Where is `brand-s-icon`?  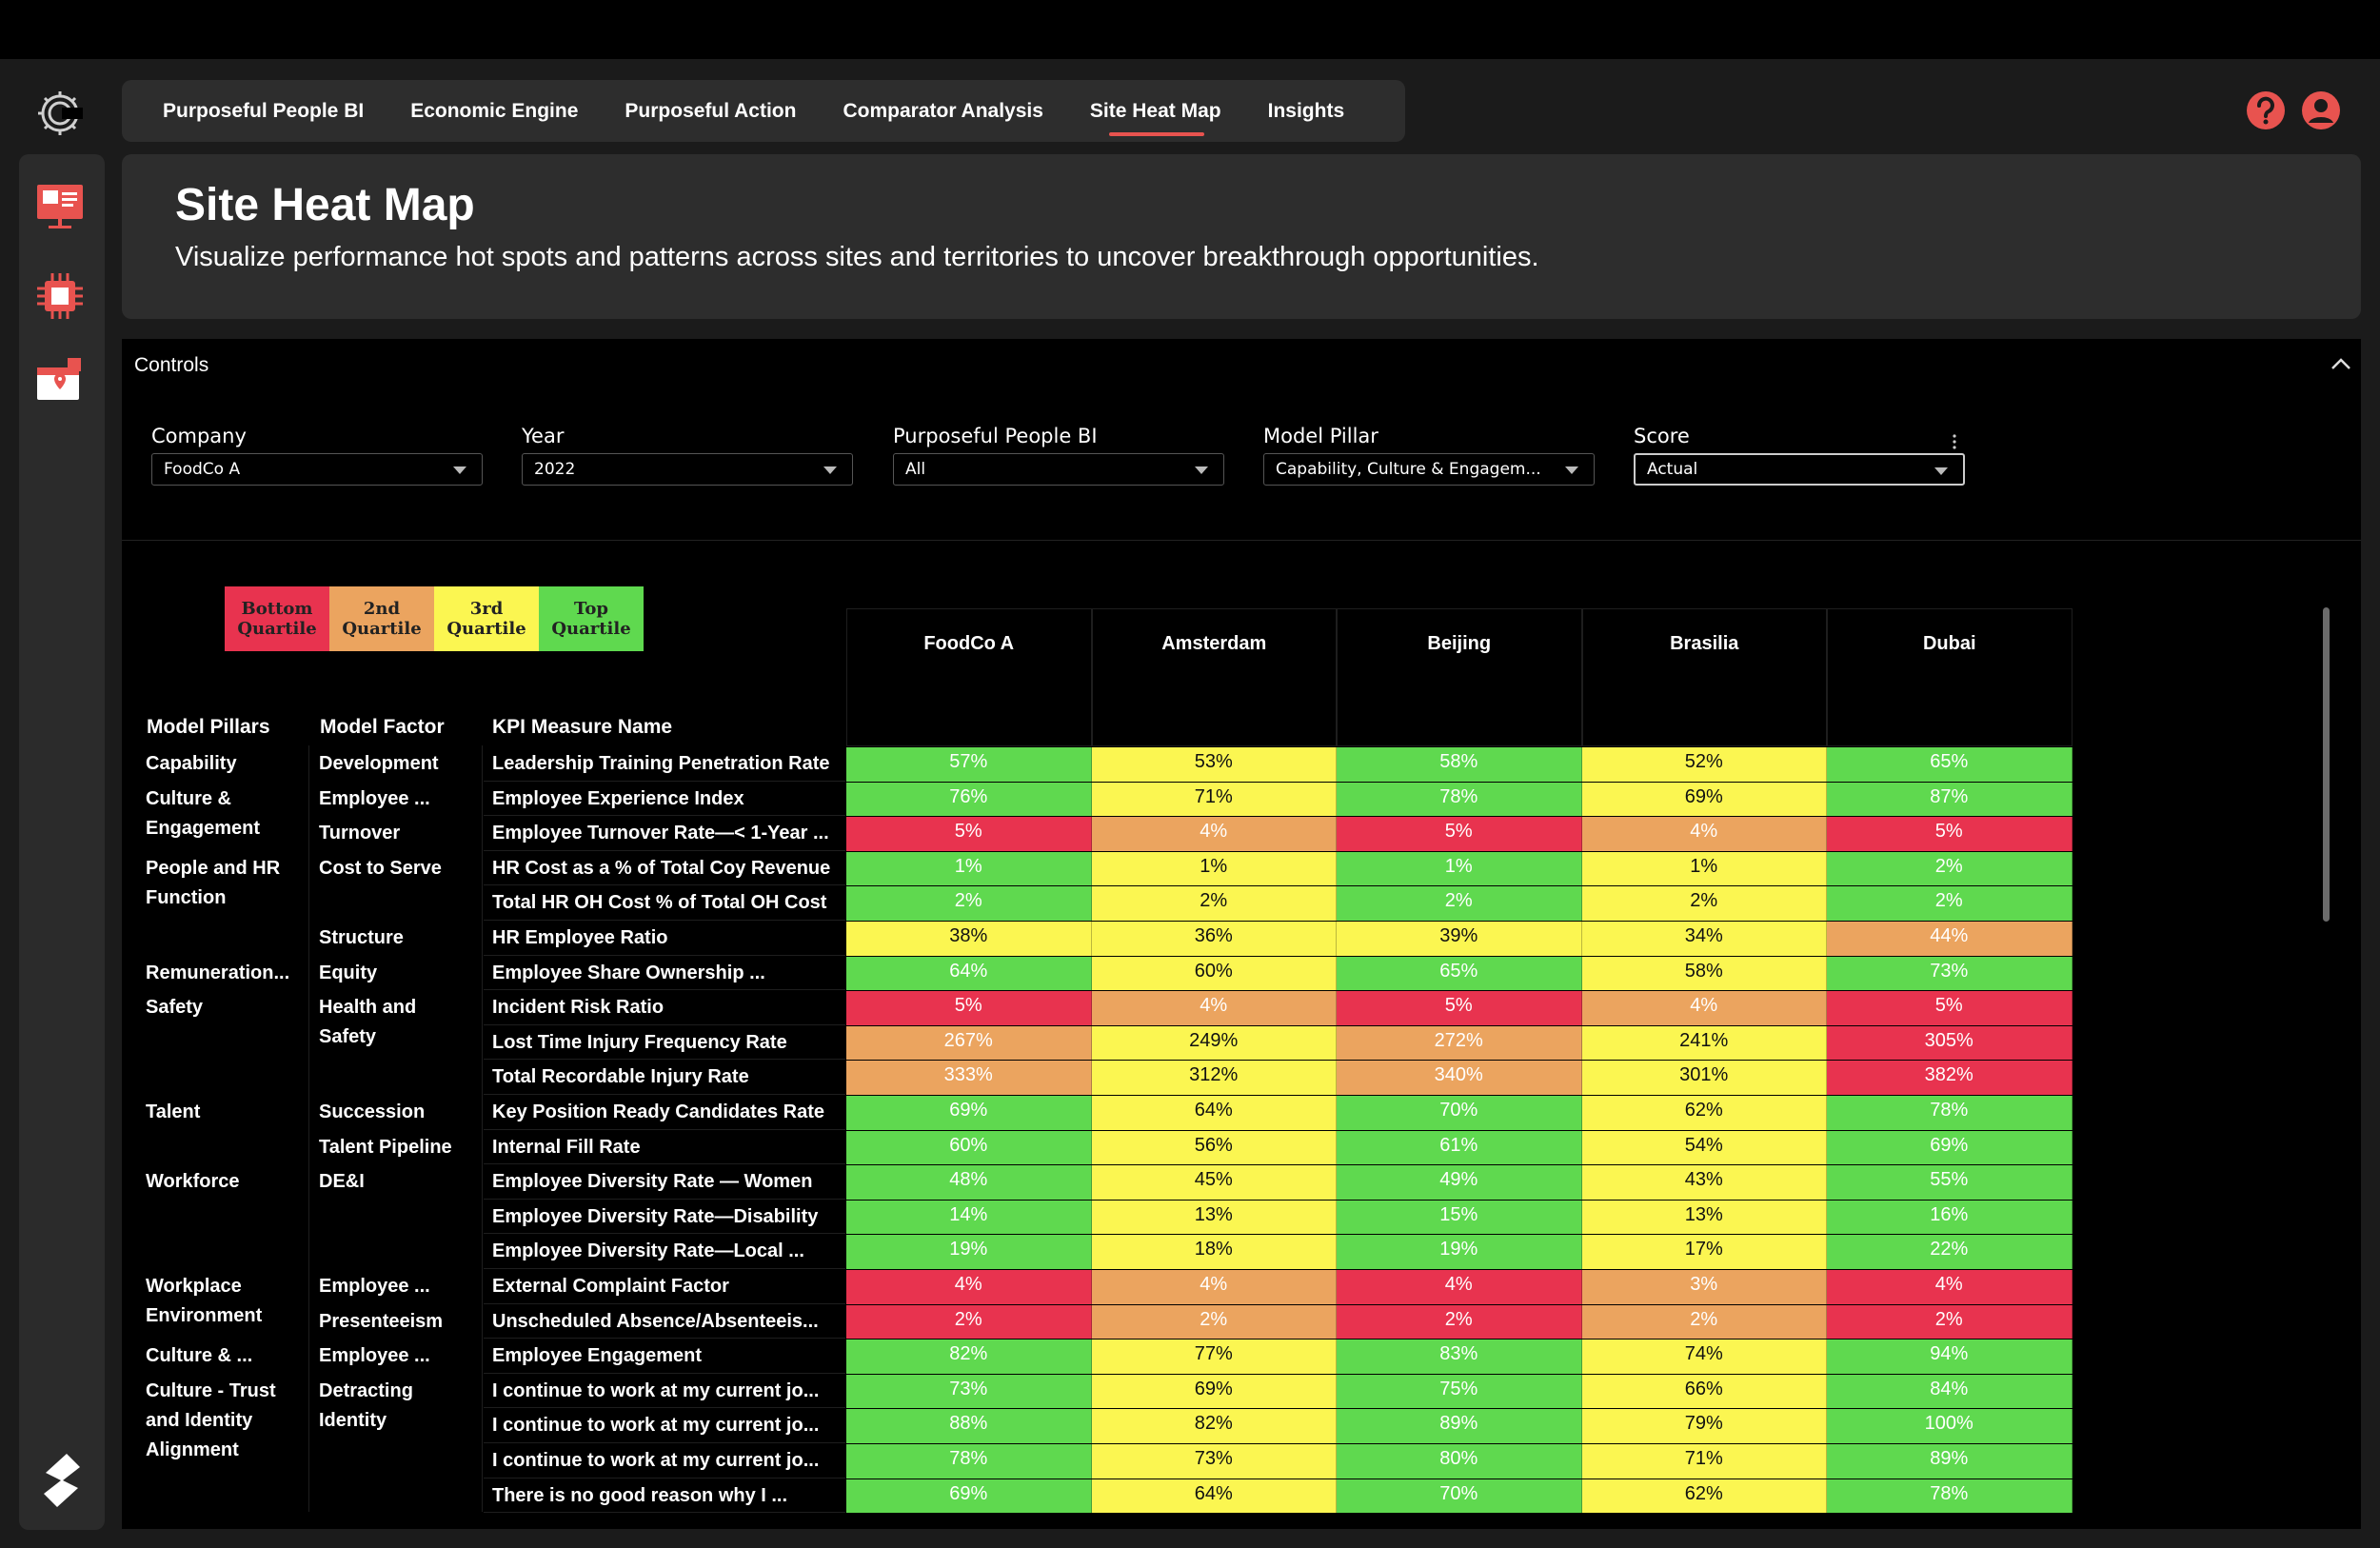
brand-s-icon is located at coordinates (62, 1481).